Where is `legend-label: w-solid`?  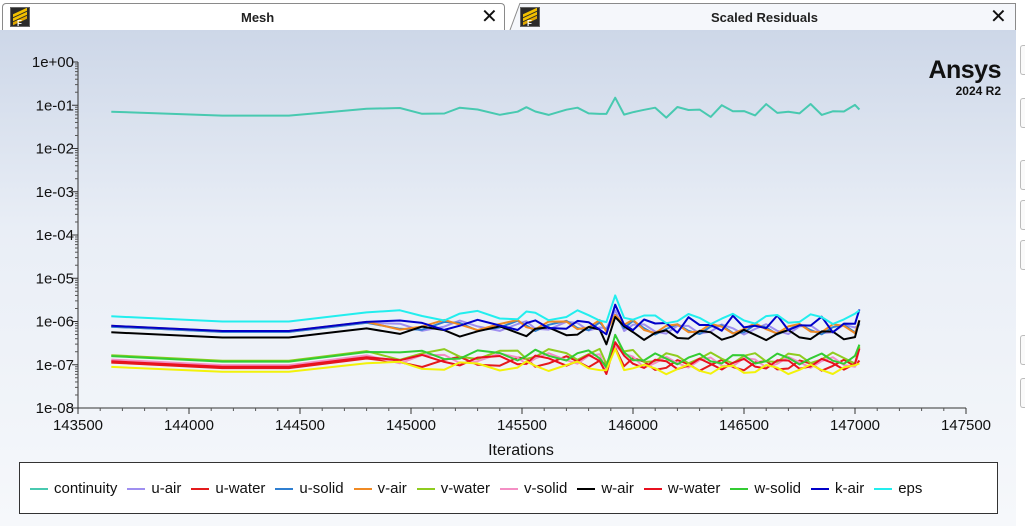 legend-label: w-solid is located at coordinates (778, 488).